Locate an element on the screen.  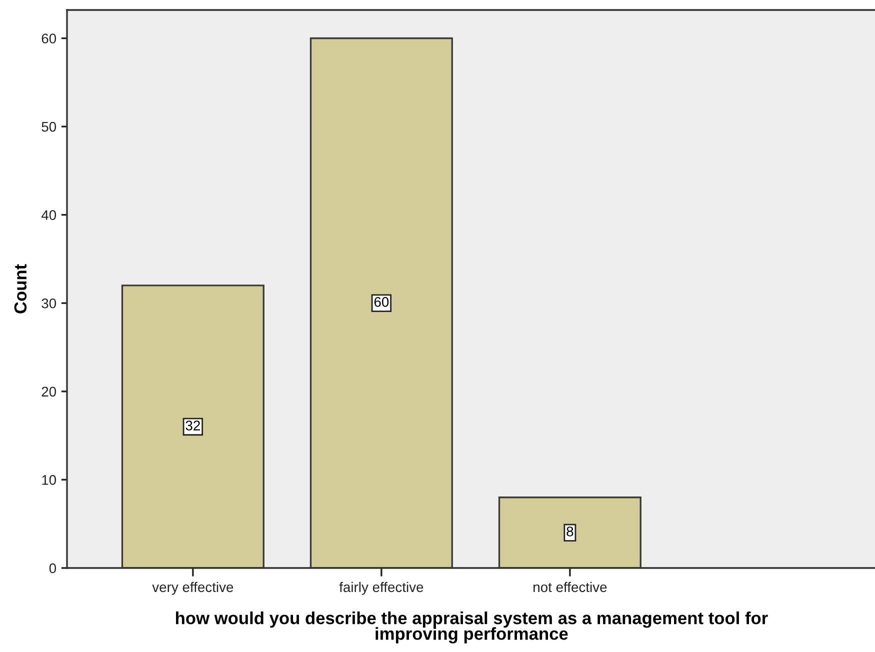
data-label: 60 is located at coordinates (381, 302).